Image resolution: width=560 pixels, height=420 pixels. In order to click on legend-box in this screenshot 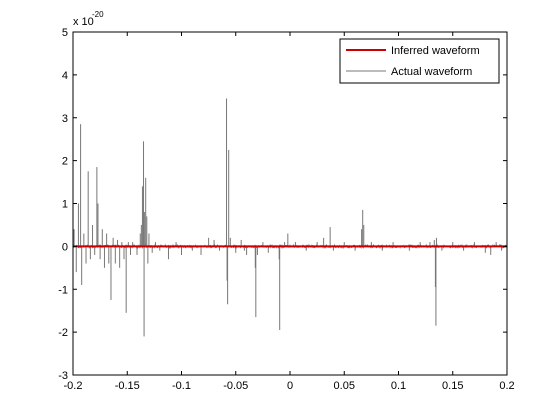, I will do `click(419, 61)`.